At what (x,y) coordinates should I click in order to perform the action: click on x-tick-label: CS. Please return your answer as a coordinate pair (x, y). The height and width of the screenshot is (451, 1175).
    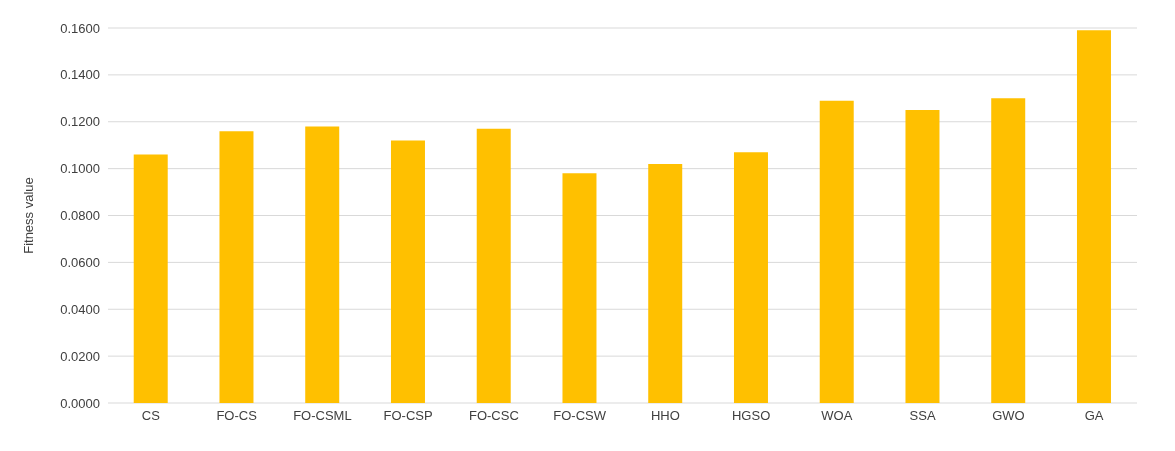
    Looking at the image, I should click on (151, 416).